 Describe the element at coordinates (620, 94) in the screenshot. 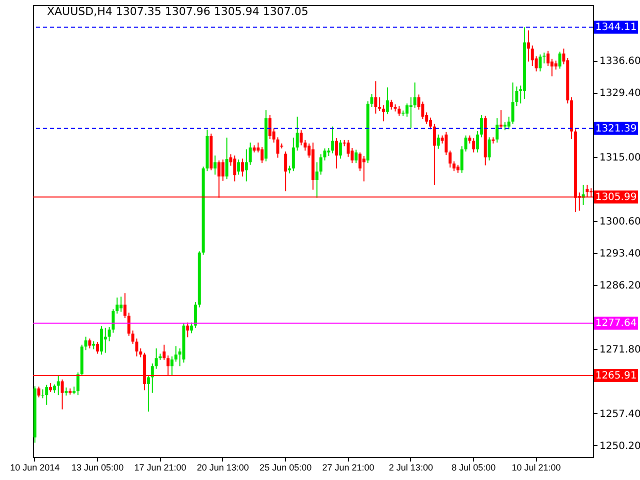

I see `y-tick-label: 1329.40` at that location.